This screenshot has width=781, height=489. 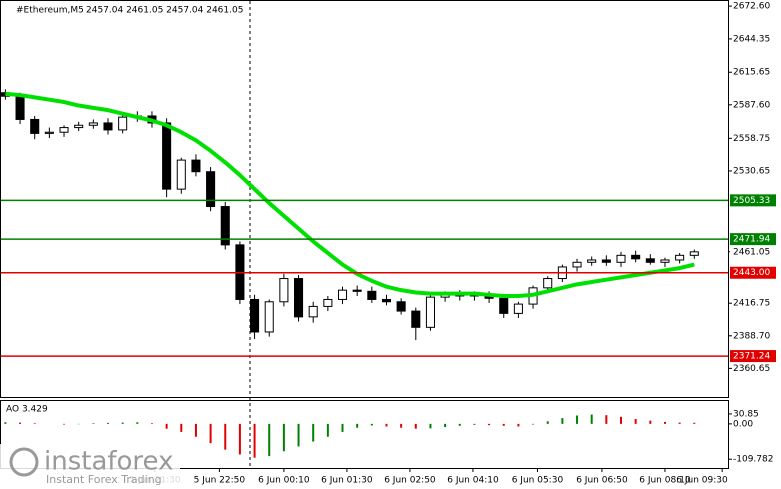 I want to click on level-label: 2471.94, so click(x=751, y=240).